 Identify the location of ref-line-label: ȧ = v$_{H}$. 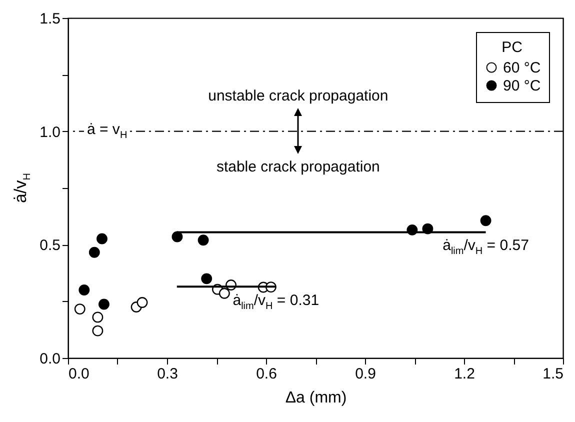
(107, 131).